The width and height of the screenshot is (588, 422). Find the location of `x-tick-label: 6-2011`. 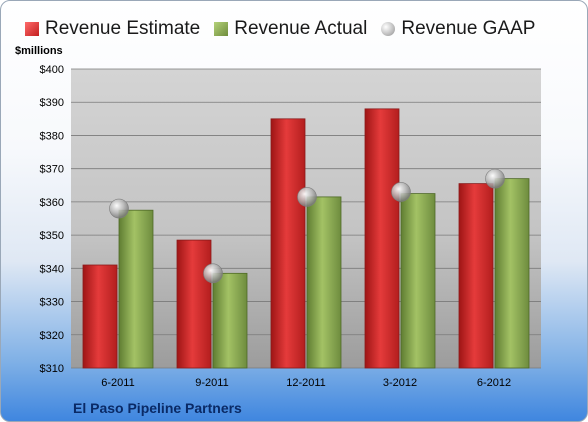

x-tick-label: 6-2011 is located at coordinates (117, 383).